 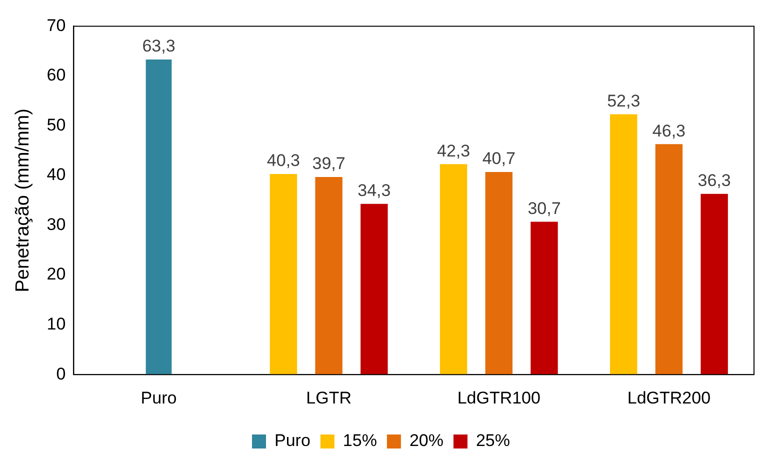 What do you see at coordinates (56, 324) in the screenshot?
I see `y-tick-label: 10` at bounding box center [56, 324].